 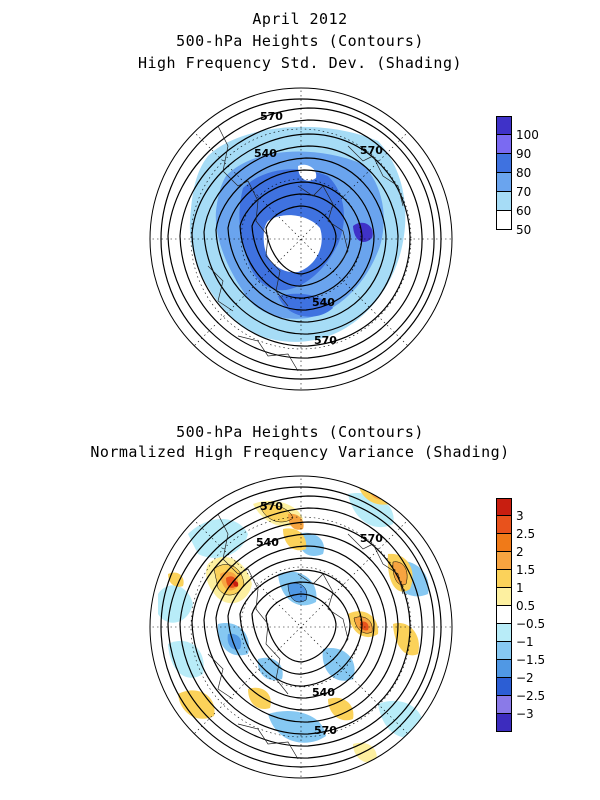 I want to click on colorbar-tick-label: 60, so click(x=524, y=211).